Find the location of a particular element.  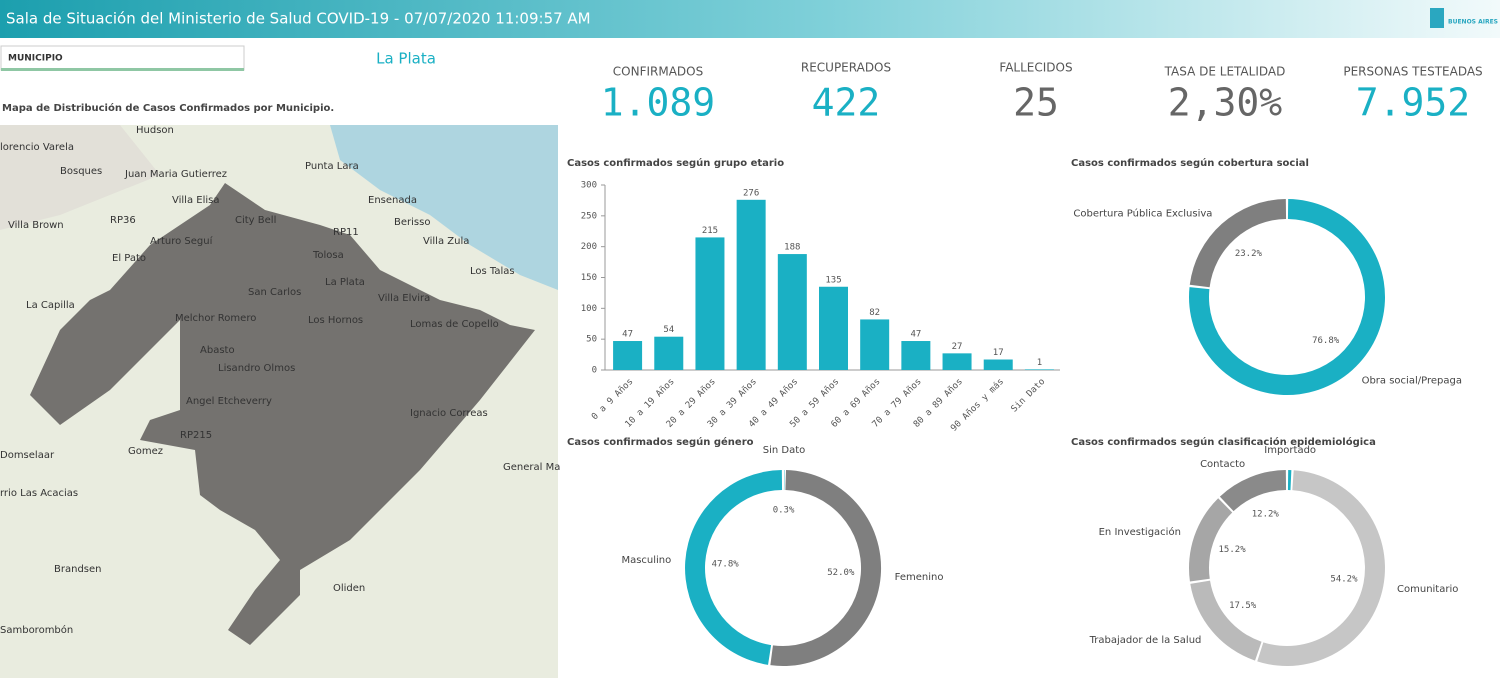

map-place-label: Gomez is located at coordinates (145, 451).